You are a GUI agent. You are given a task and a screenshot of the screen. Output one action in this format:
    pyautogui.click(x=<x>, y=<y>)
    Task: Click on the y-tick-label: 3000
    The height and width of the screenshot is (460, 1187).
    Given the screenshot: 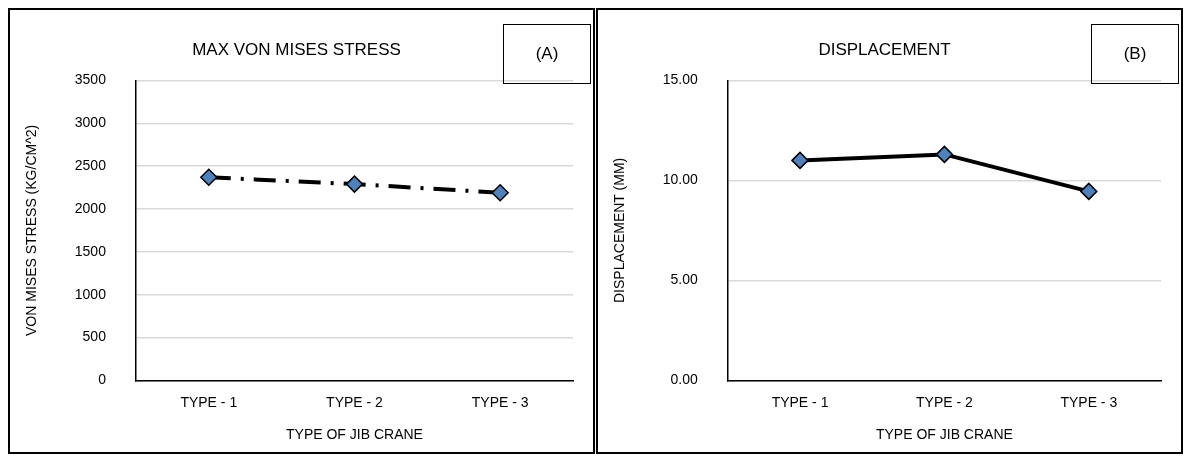 What is the action you would take?
    pyautogui.click(x=90, y=122)
    